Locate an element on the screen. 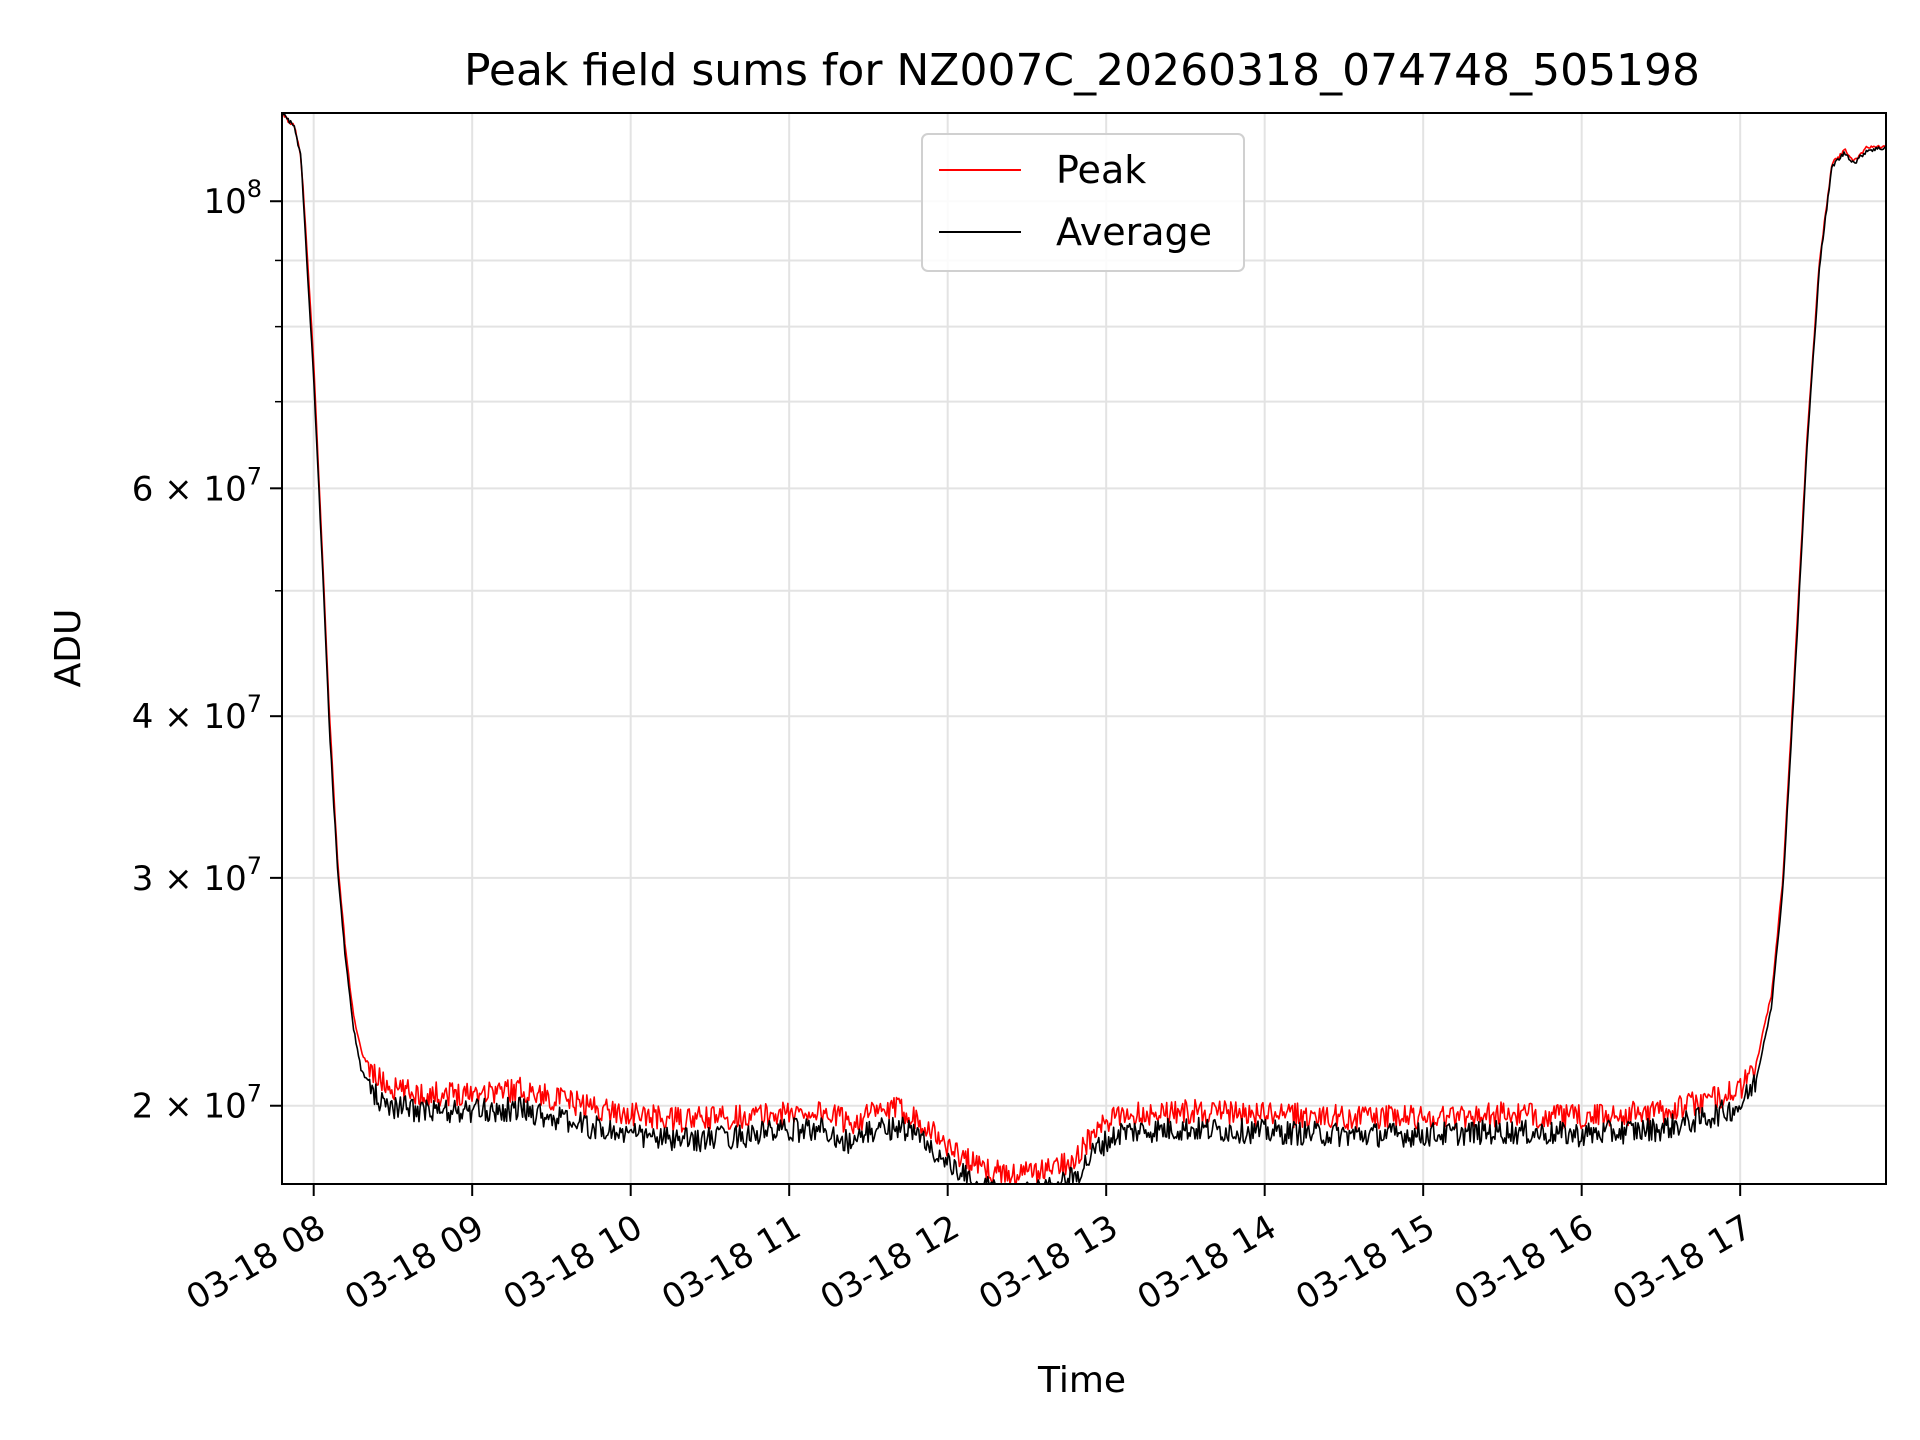 Image resolution: width=1920 pixels, height=1440 pixels. legend: Peak Average is located at coordinates (1083, 202).